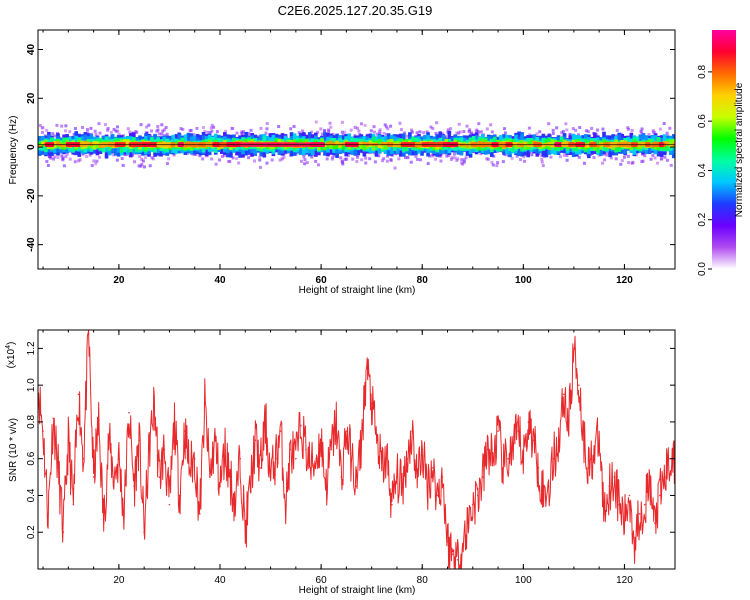 This screenshot has height=600, width=750. What do you see at coordinates (724, 149) in the screenshot?
I see `colorbar-gradient` at bounding box center [724, 149].